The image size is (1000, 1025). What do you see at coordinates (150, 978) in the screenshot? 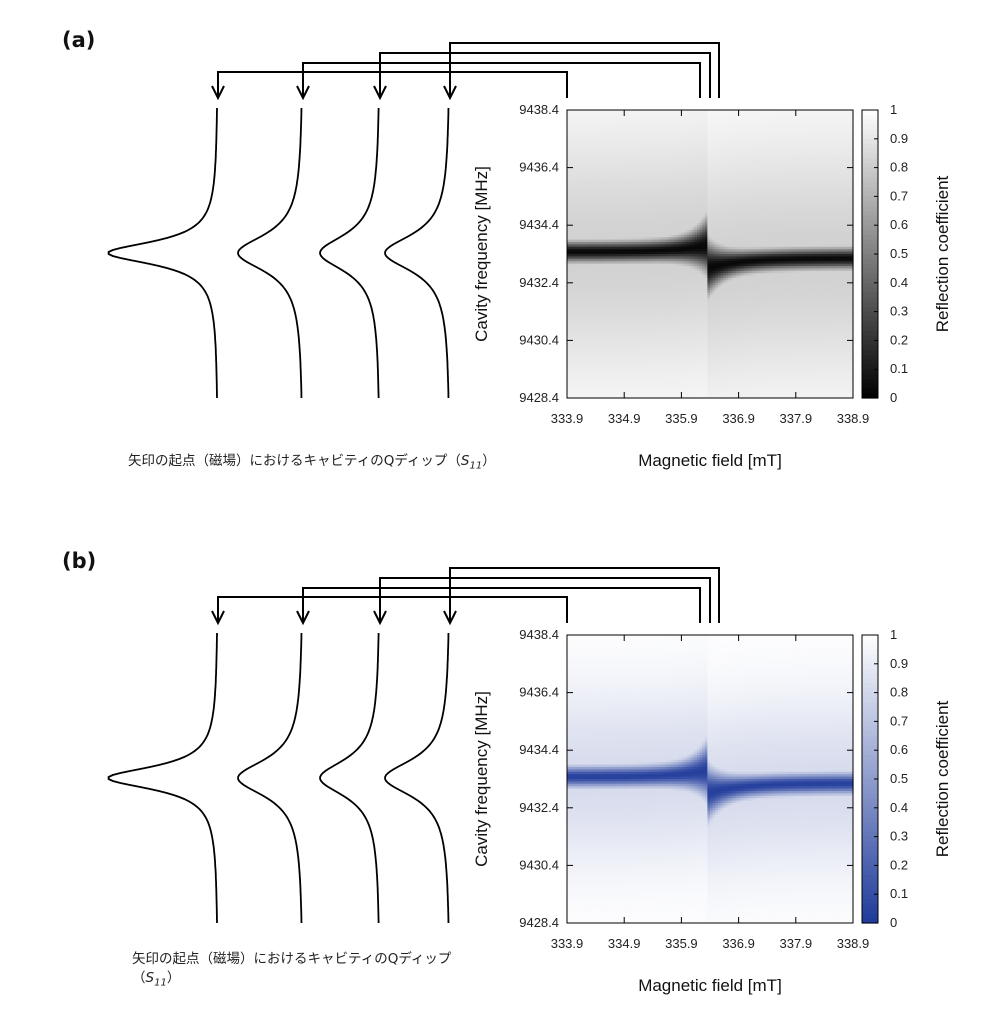
I see `caption-sym: S` at bounding box center [150, 978].